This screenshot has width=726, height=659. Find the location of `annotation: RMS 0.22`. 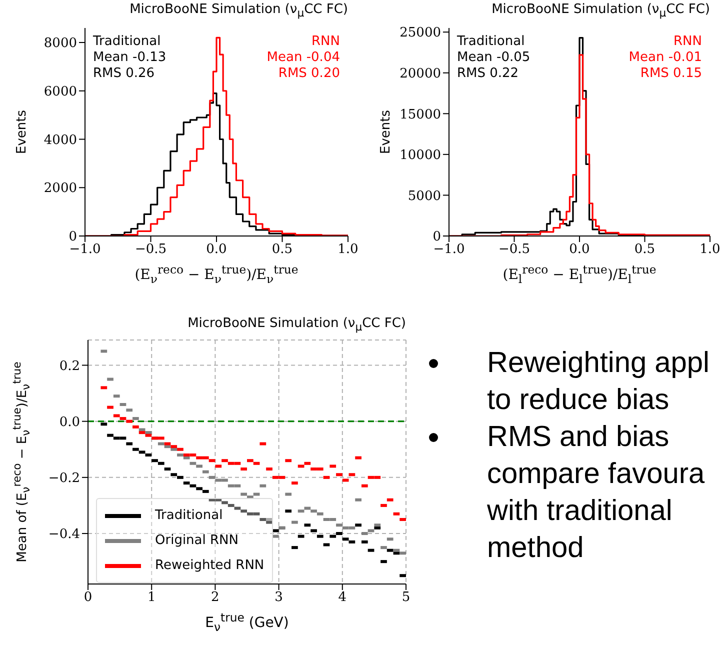

annotation: RMS 0.22 is located at coordinates (488, 74).